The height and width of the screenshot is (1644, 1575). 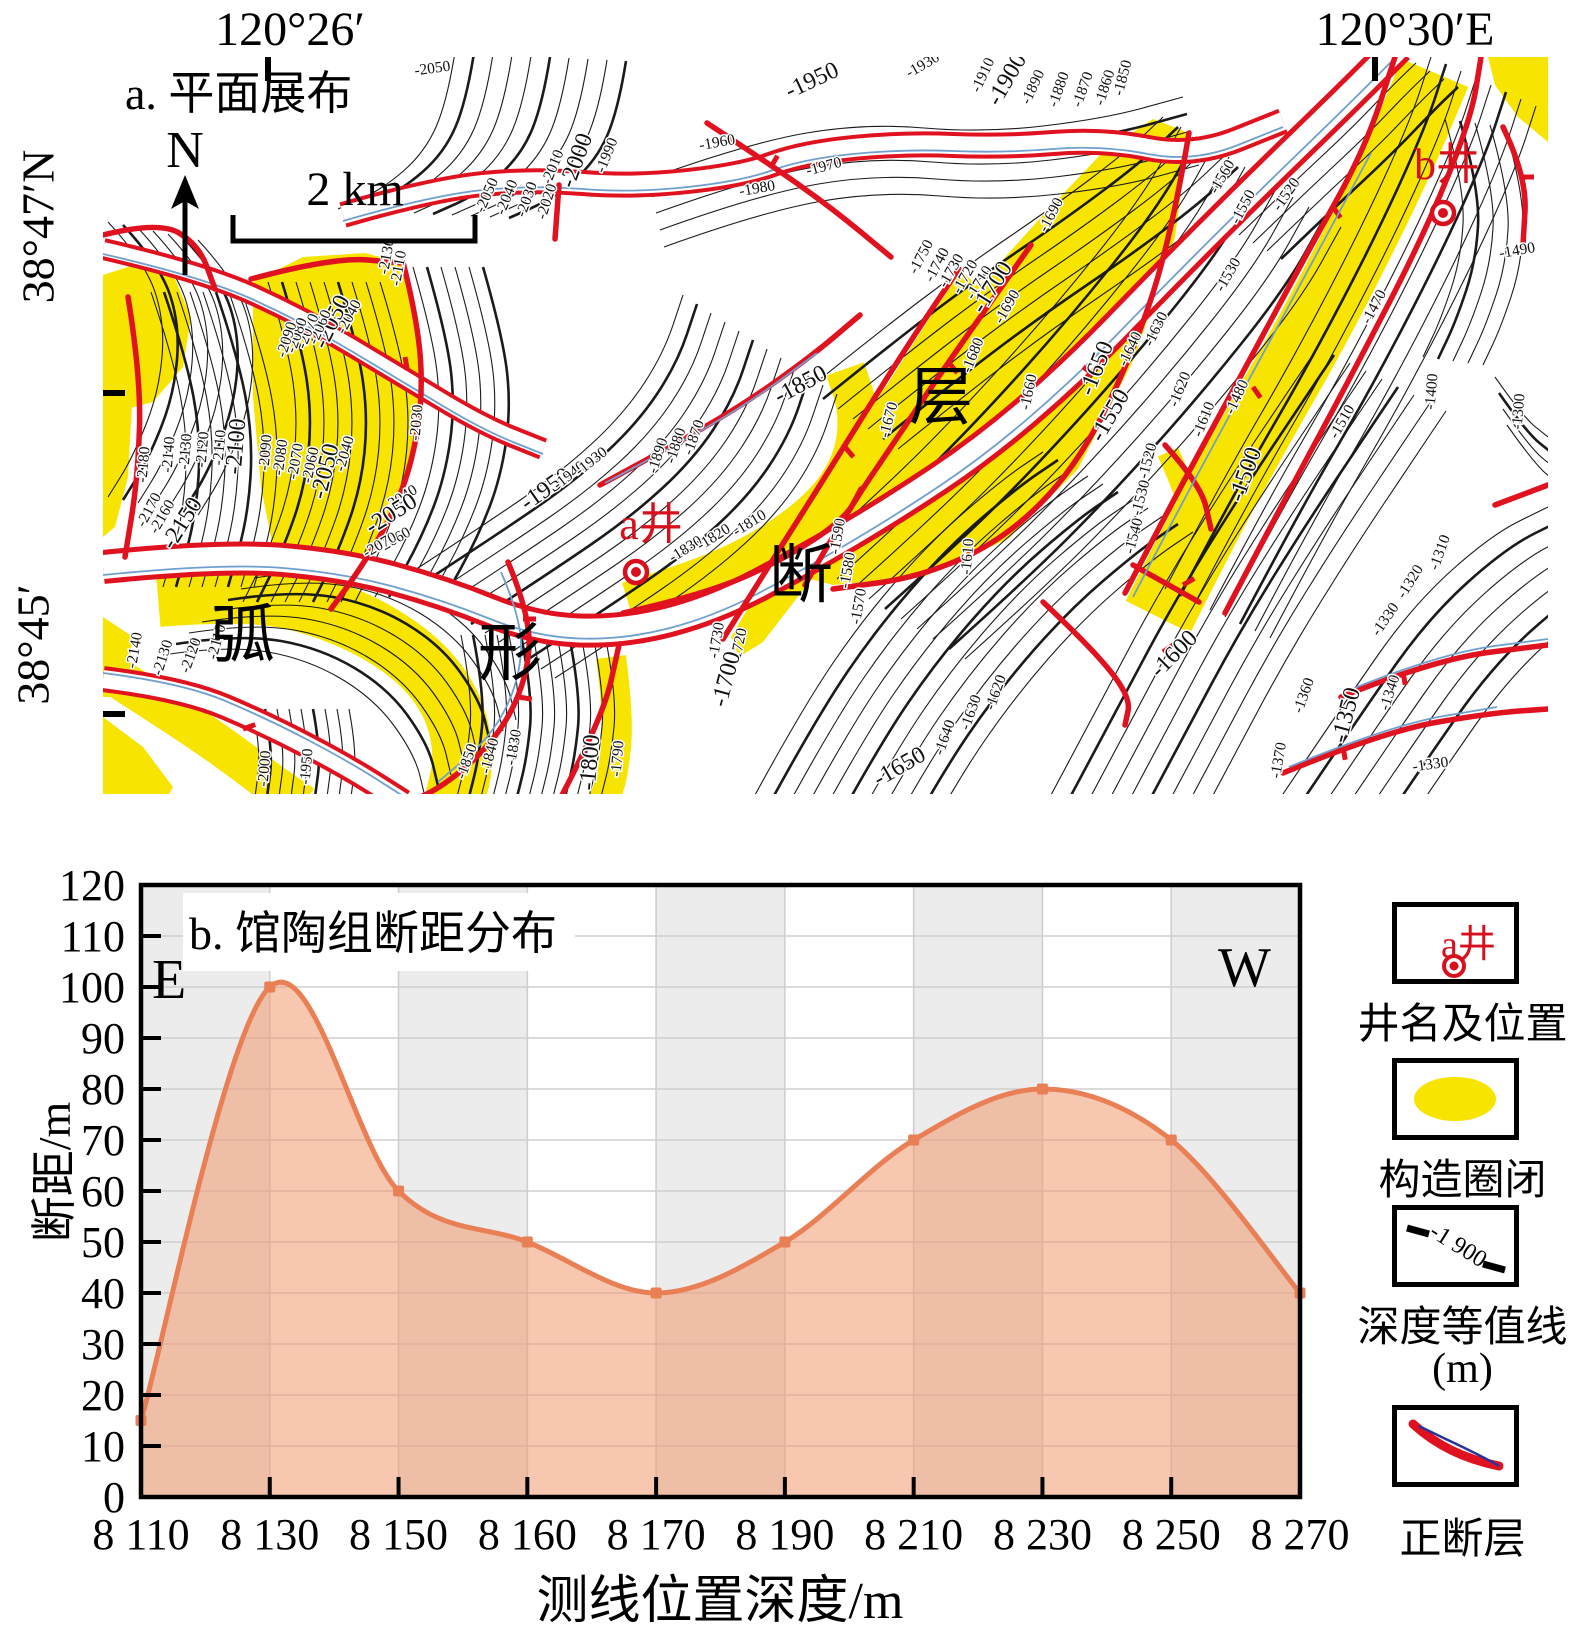 What do you see at coordinates (114, 1497) in the screenshot?
I see `y-tick-label: 0` at bounding box center [114, 1497].